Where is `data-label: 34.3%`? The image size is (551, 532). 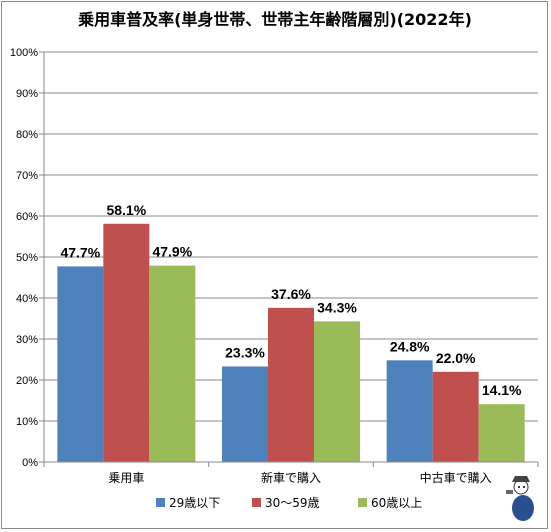
data-label: 34.3% is located at coordinates (337, 307).